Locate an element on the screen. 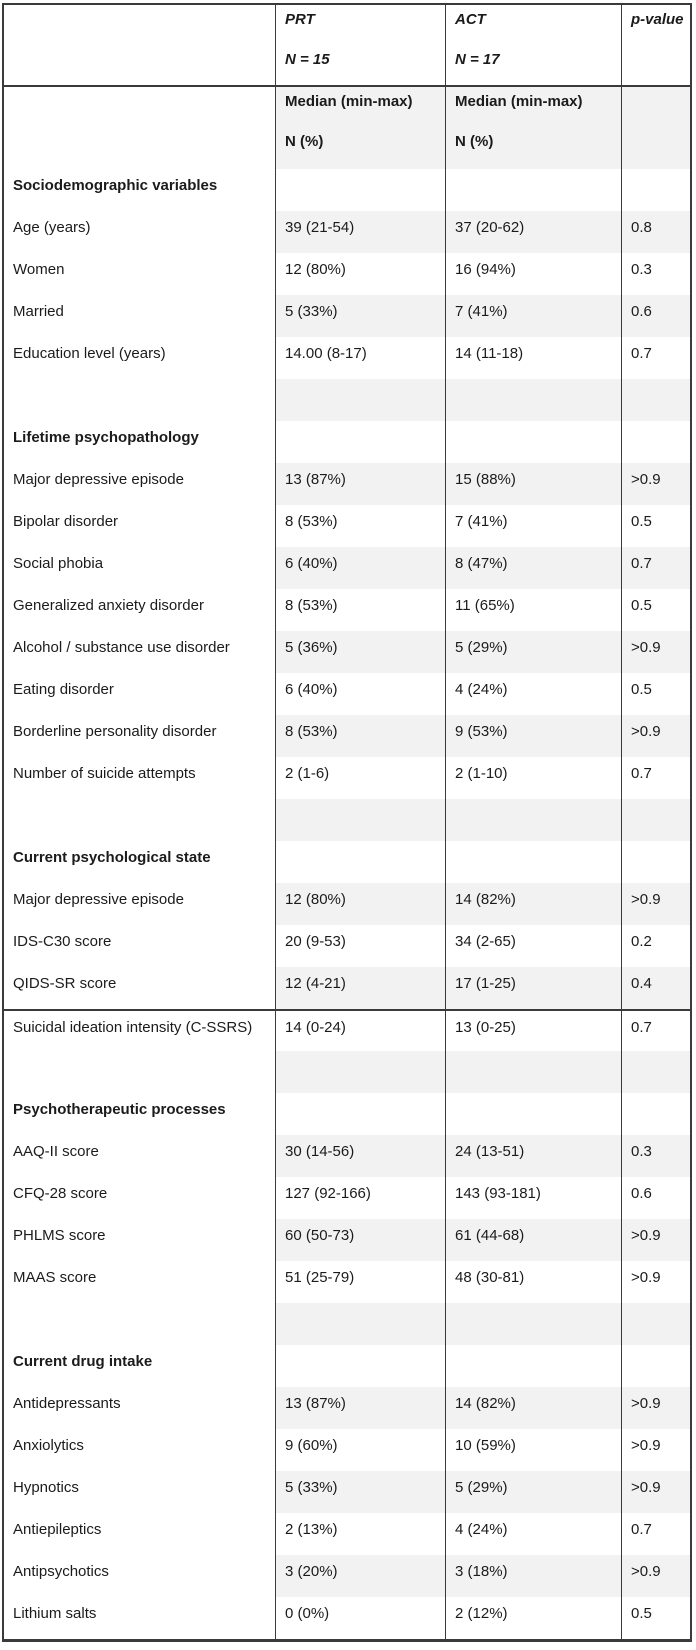  prt-value: 13 (87%) is located at coordinates (361, 484).